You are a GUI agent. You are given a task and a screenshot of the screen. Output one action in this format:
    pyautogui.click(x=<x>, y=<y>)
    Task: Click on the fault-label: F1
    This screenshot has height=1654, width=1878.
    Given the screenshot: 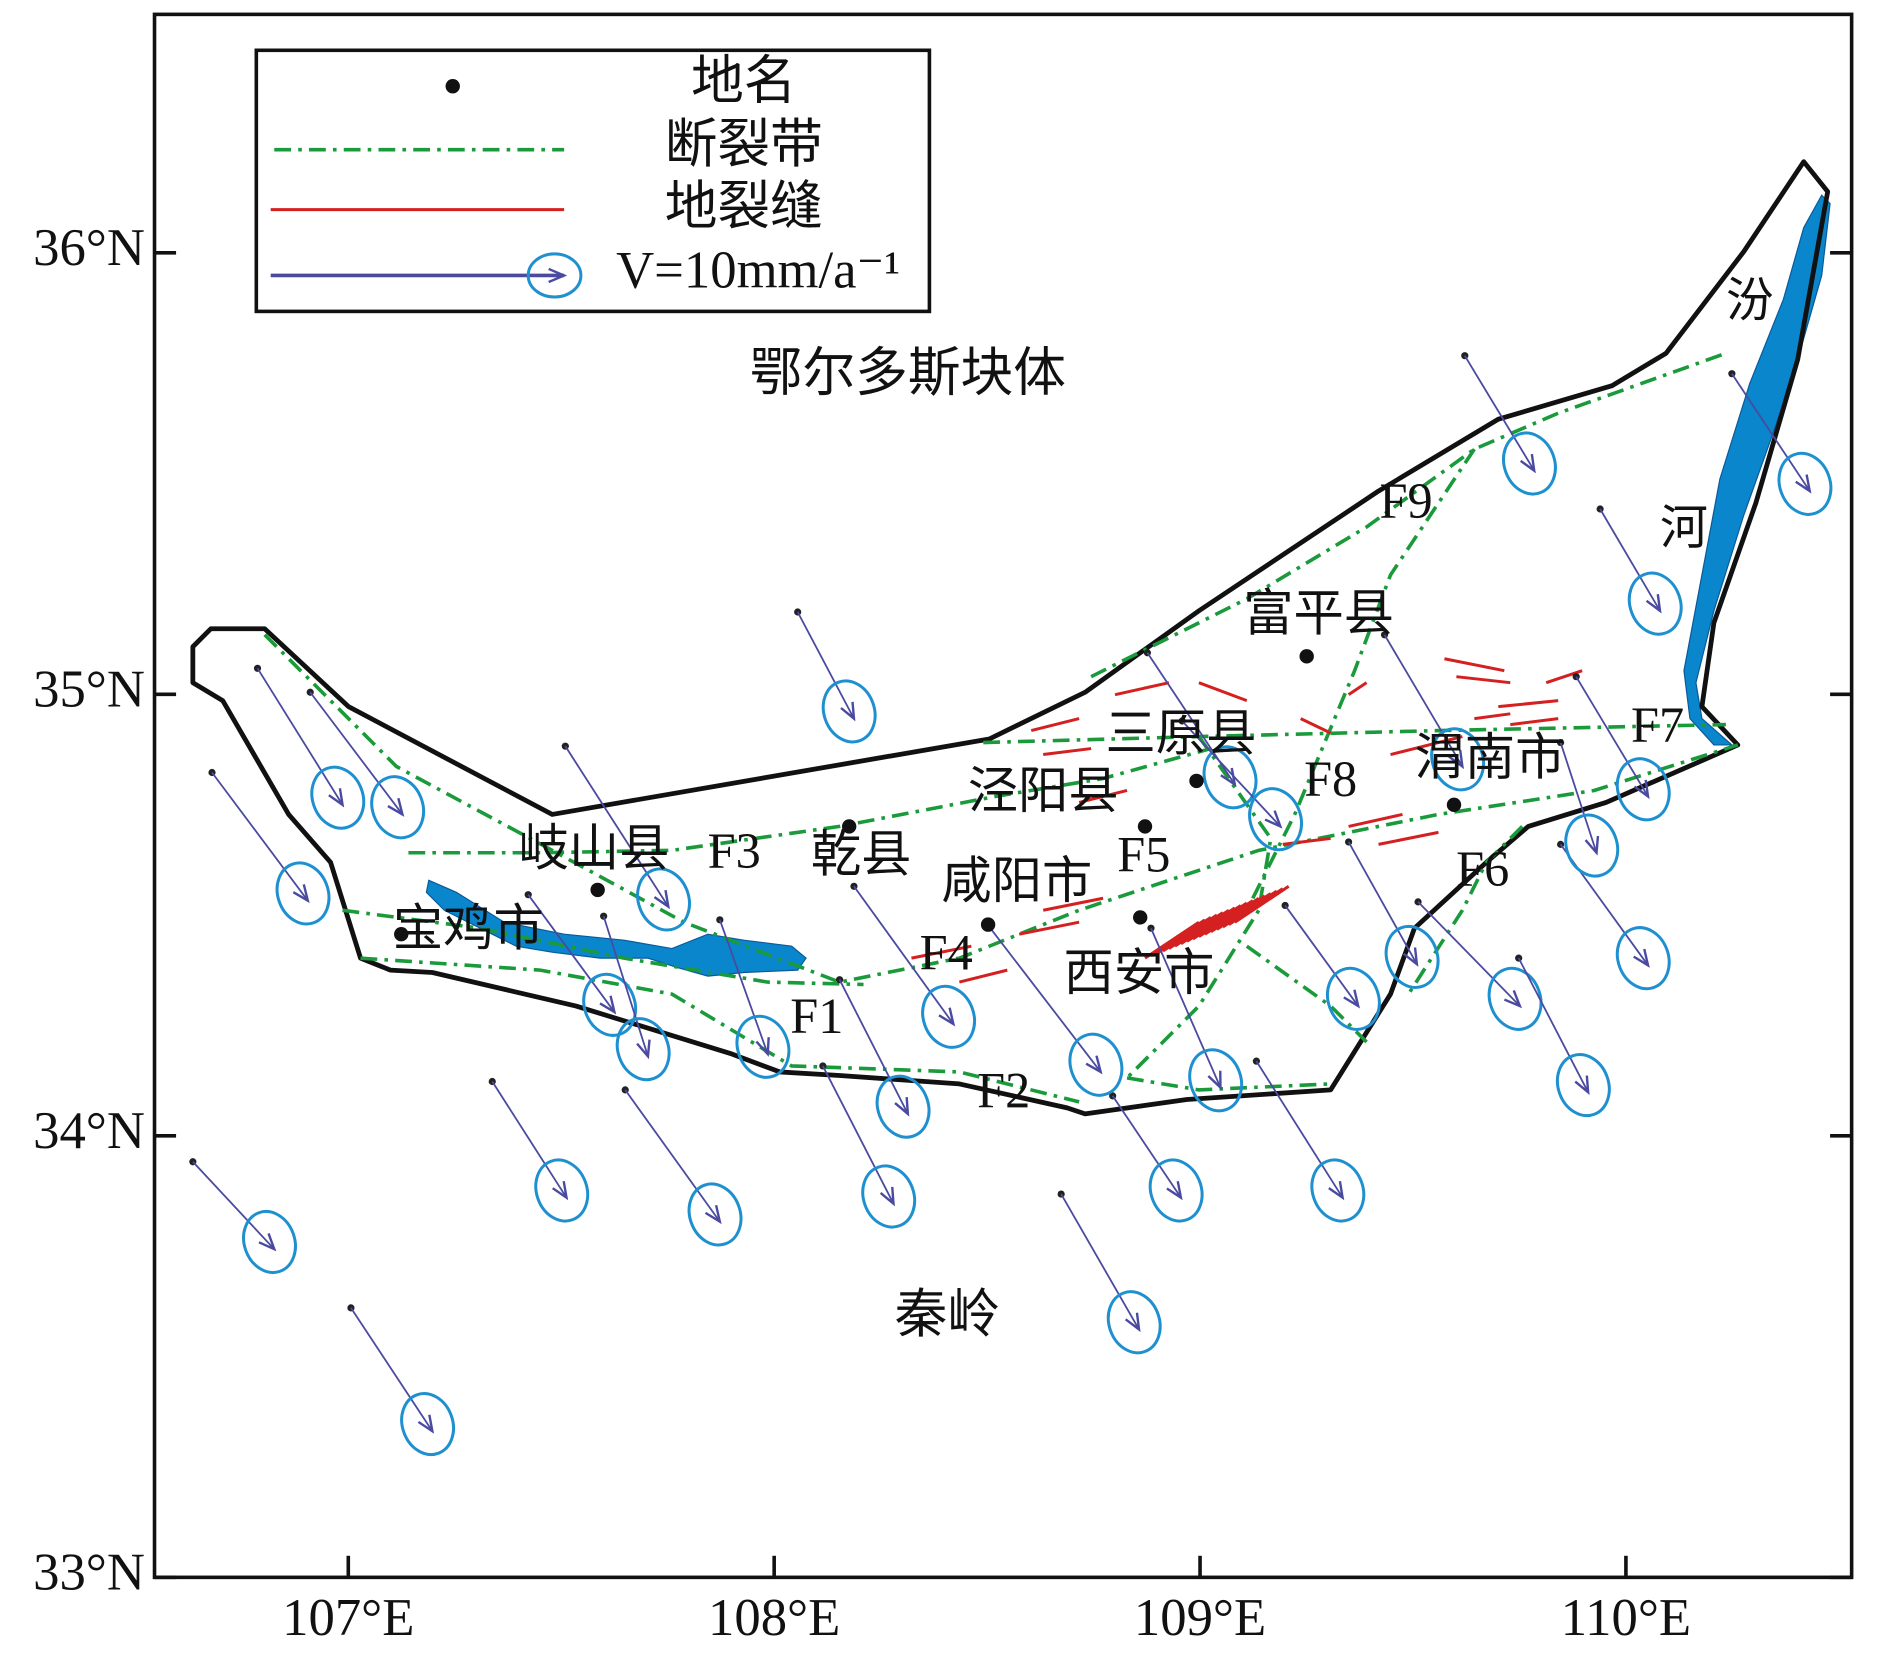 What is the action you would take?
    pyautogui.click(x=816, y=1016)
    